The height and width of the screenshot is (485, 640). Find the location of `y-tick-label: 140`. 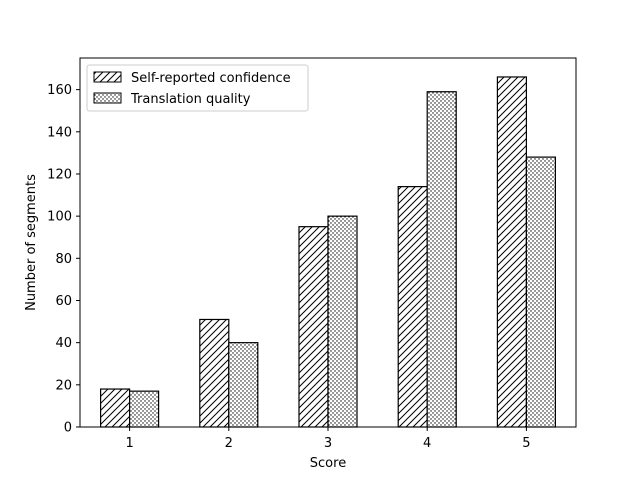

y-tick-label: 140 is located at coordinates (59, 132).